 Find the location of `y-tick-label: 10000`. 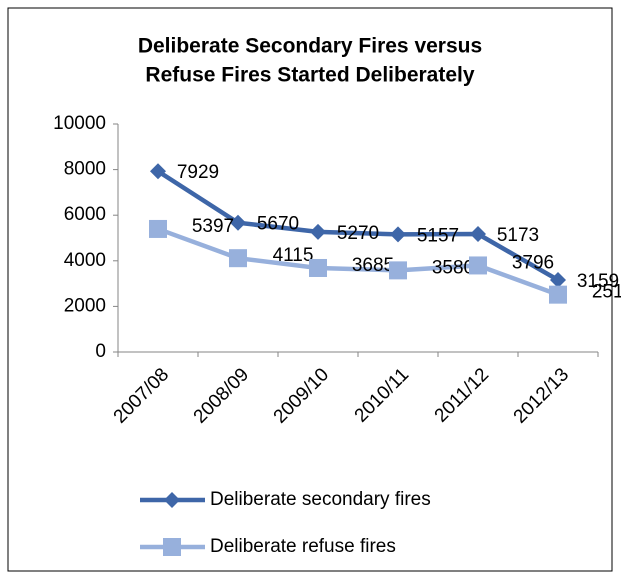

y-tick-label: 10000 is located at coordinates (79, 123).